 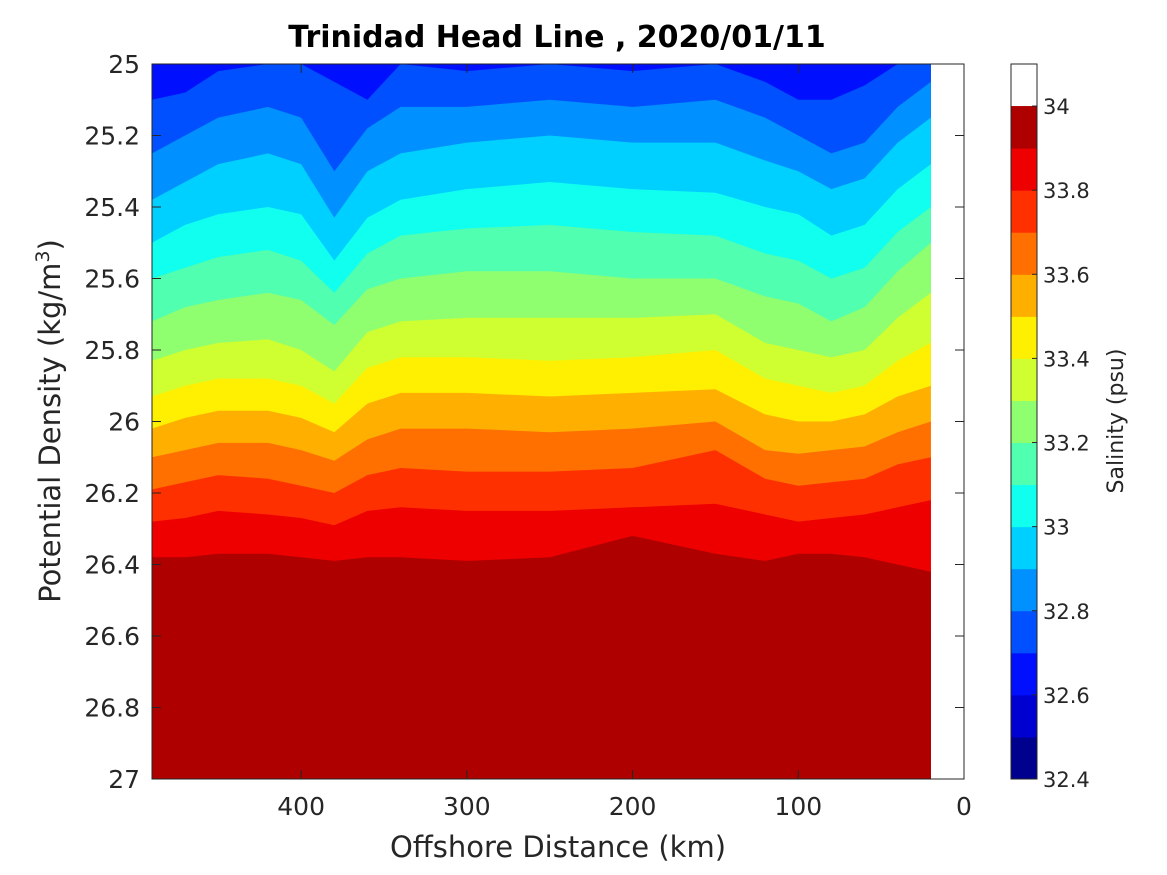 I want to click on y-tick-label: 26, so click(x=124, y=422).